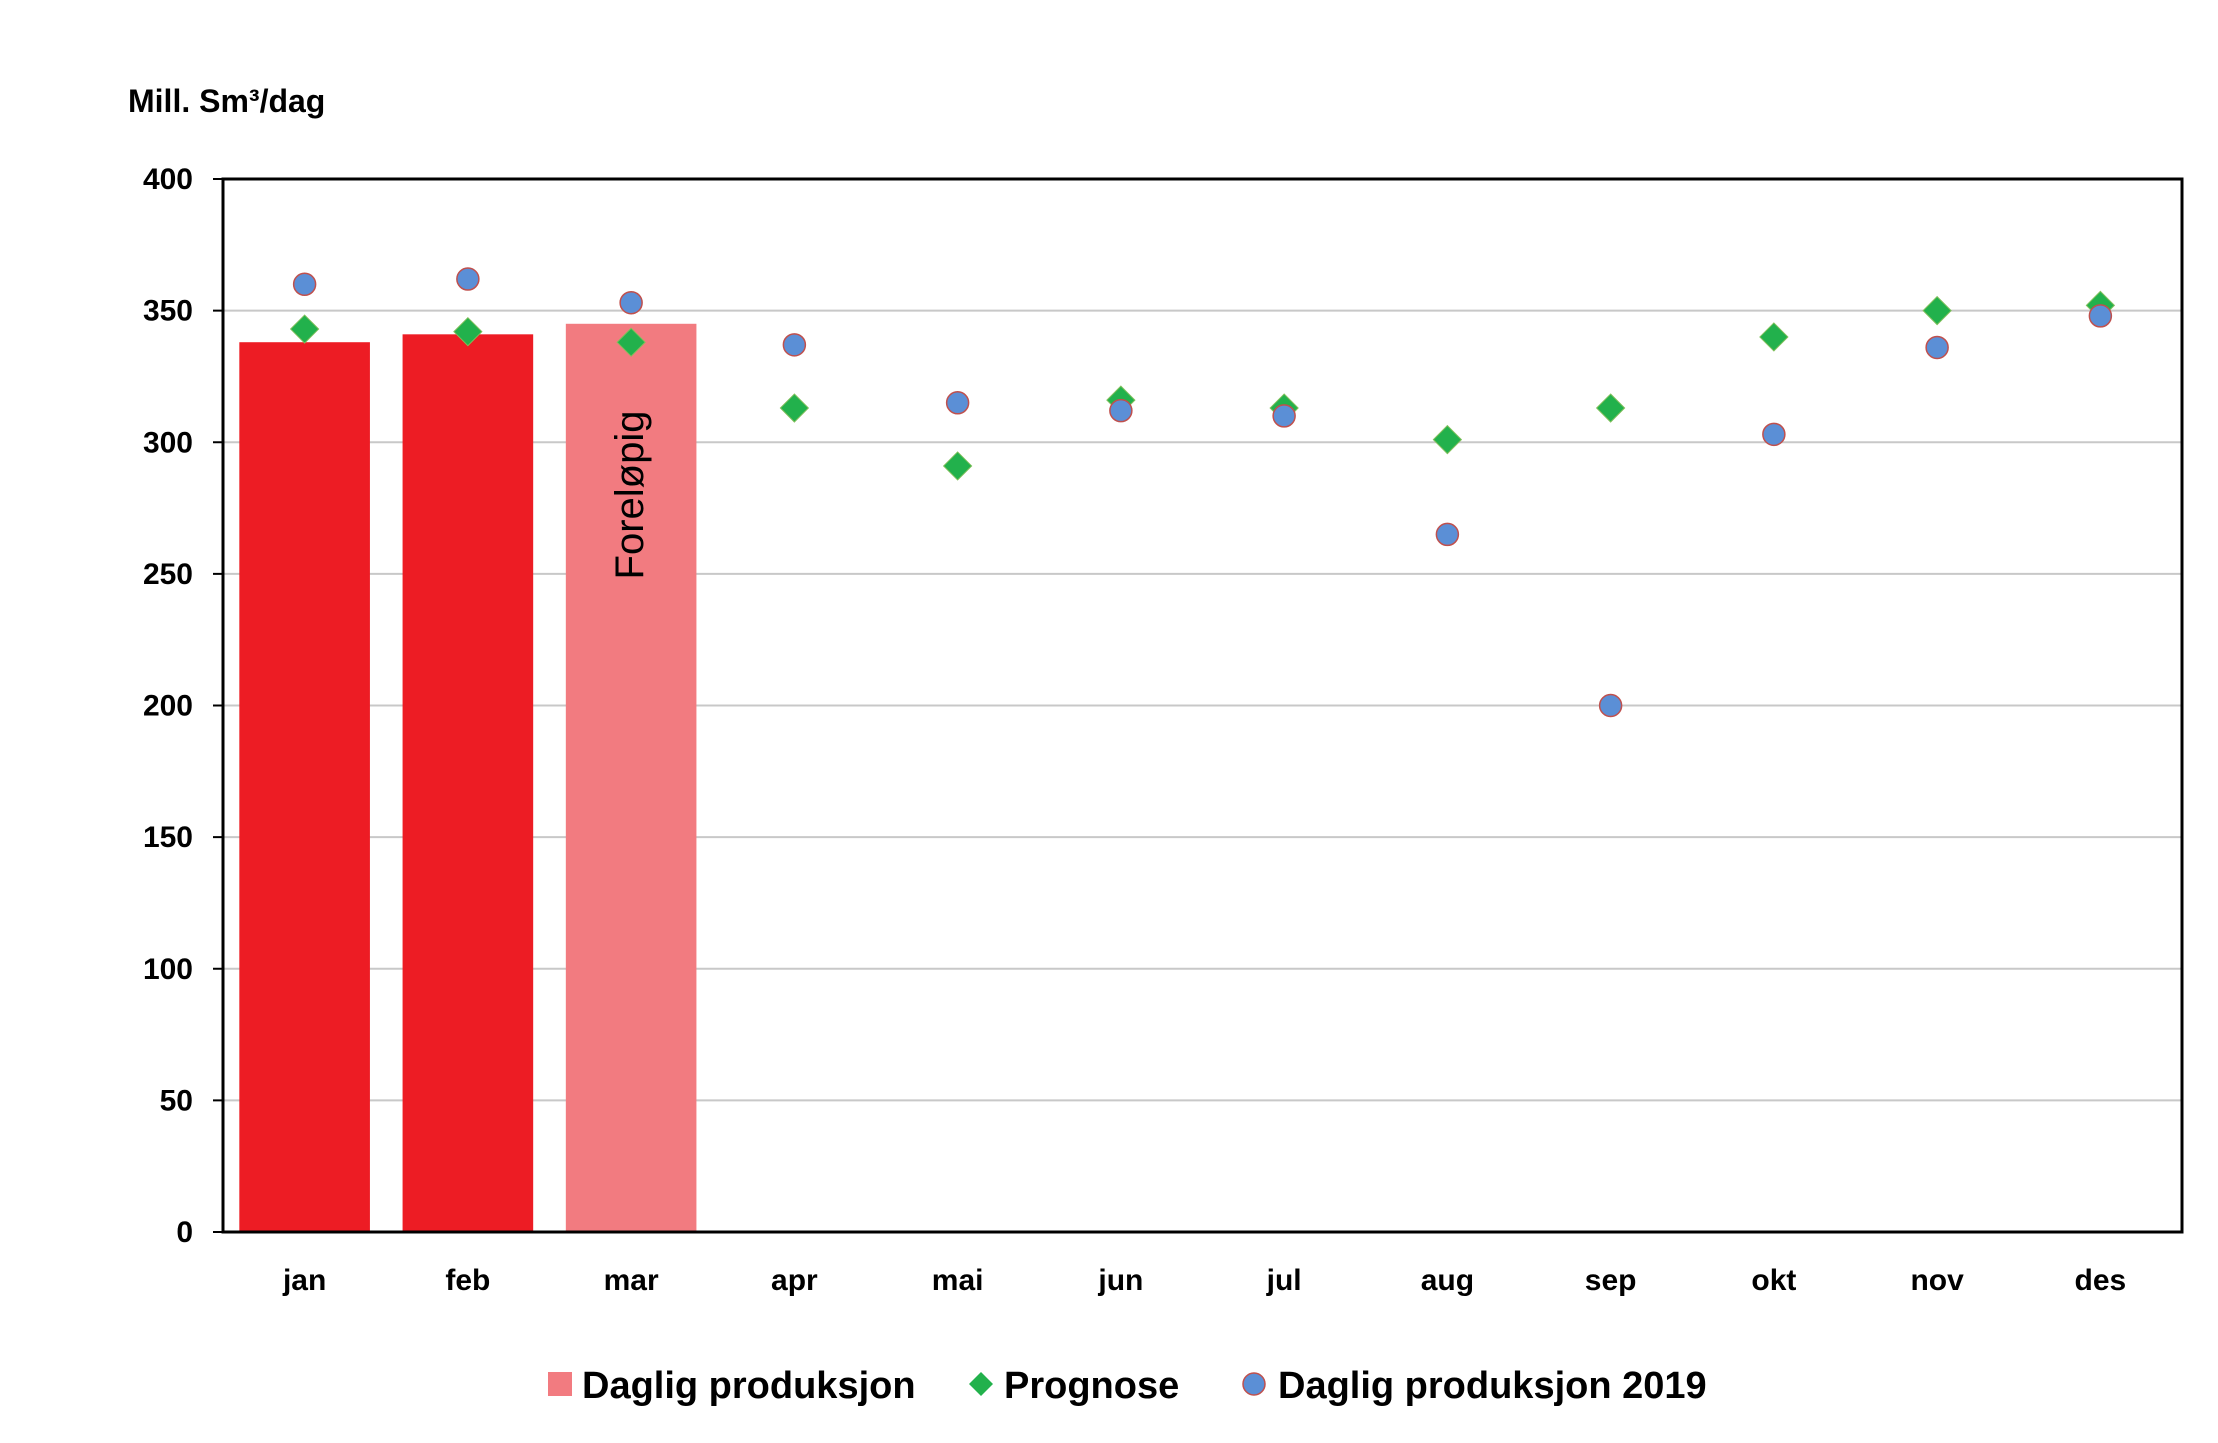 The width and height of the screenshot is (2218, 1443). Describe the element at coordinates (2101, 1280) in the screenshot. I see `x-tick-label: des` at that location.